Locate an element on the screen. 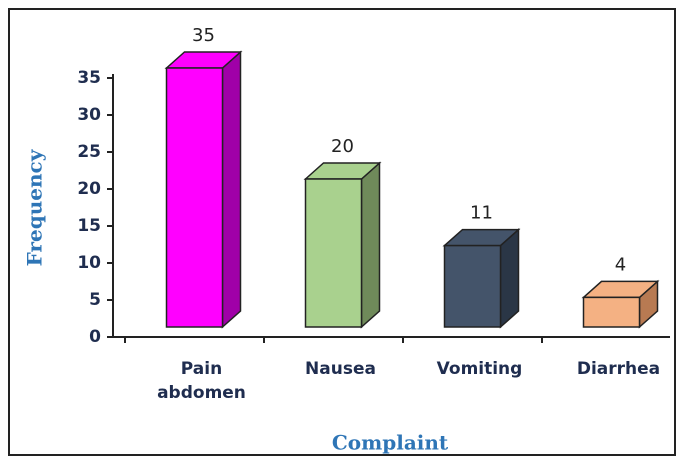 Image resolution: width=684 pixels, height=464 pixels. y-tick-label: 5 is located at coordinates (95, 300).